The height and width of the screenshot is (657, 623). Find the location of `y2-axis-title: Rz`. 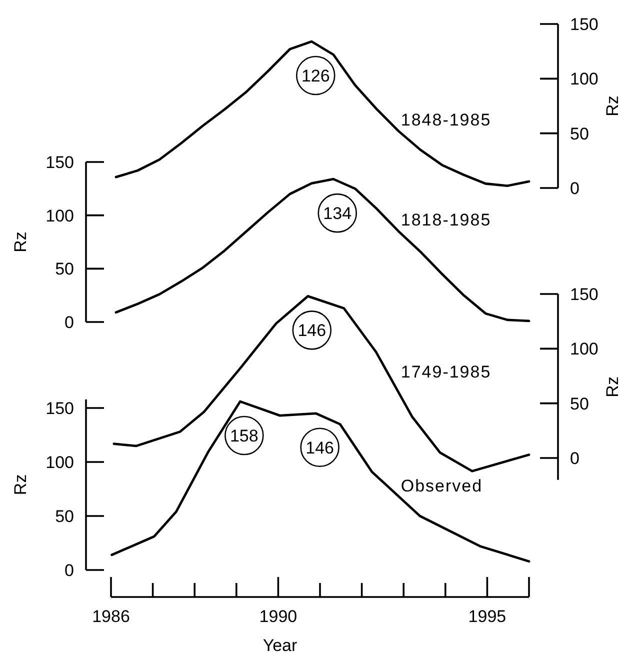

y2-axis-title: Rz is located at coordinates (612, 387).